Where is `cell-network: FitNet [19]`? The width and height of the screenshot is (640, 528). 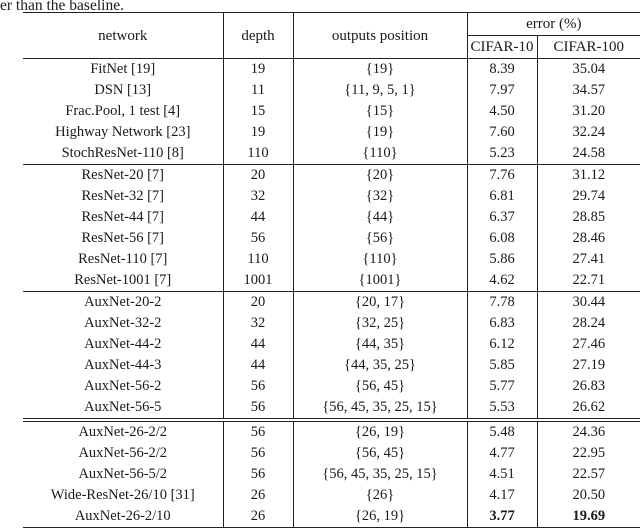 cell-network: FitNet [19] is located at coordinates (123, 69).